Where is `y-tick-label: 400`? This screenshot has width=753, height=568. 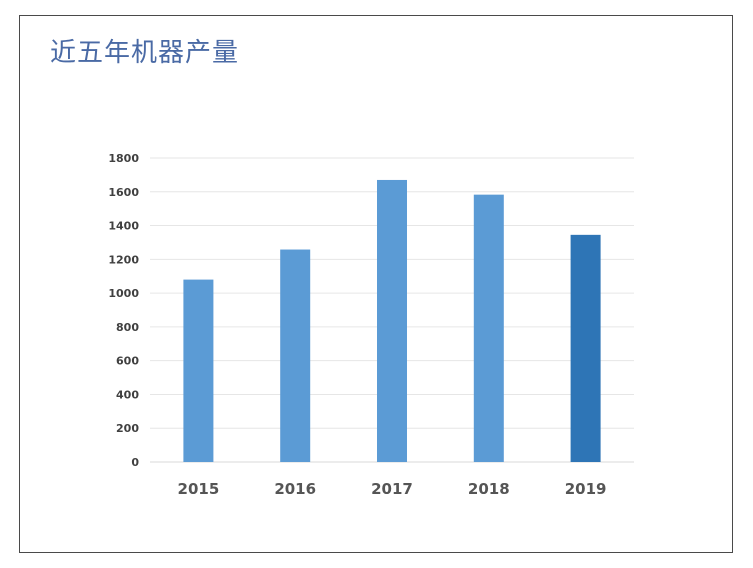 y-tick-label: 400 is located at coordinates (127, 394).